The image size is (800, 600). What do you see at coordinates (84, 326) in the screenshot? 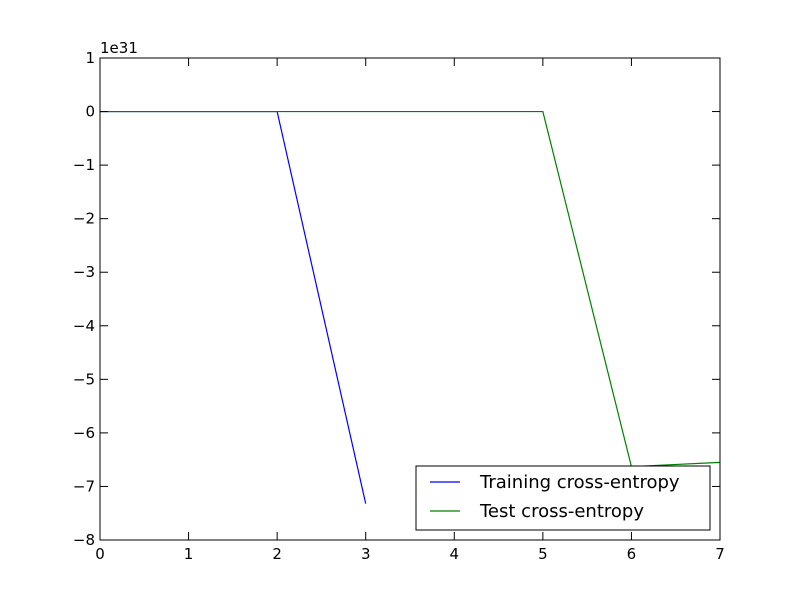
I see `y-tick-label: −4` at bounding box center [84, 326].